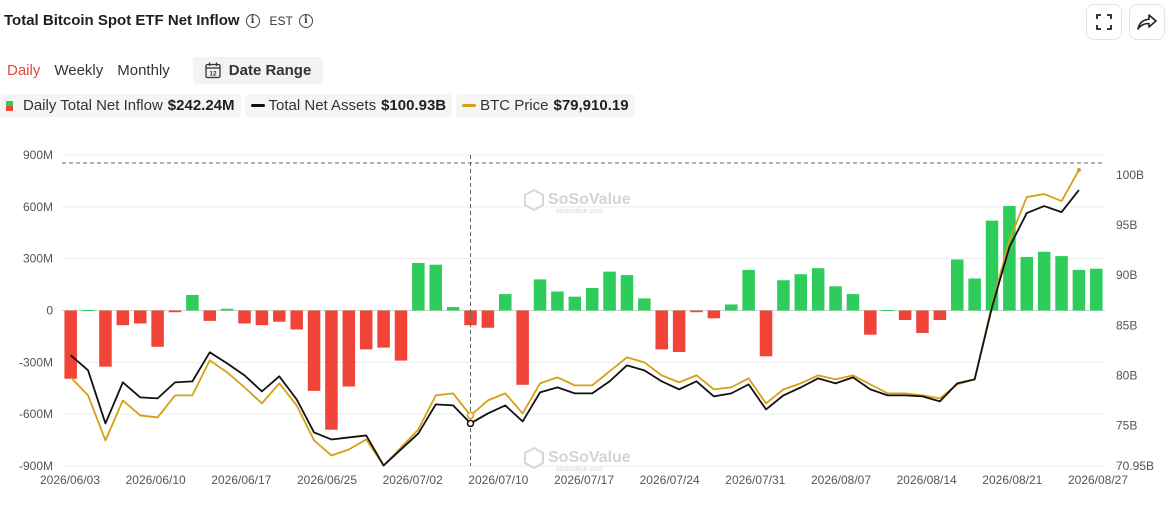 This screenshot has width=1172, height=509. What do you see at coordinates (413, 480) in the screenshot?
I see `x-tick-label: 2026/07/02` at bounding box center [413, 480].